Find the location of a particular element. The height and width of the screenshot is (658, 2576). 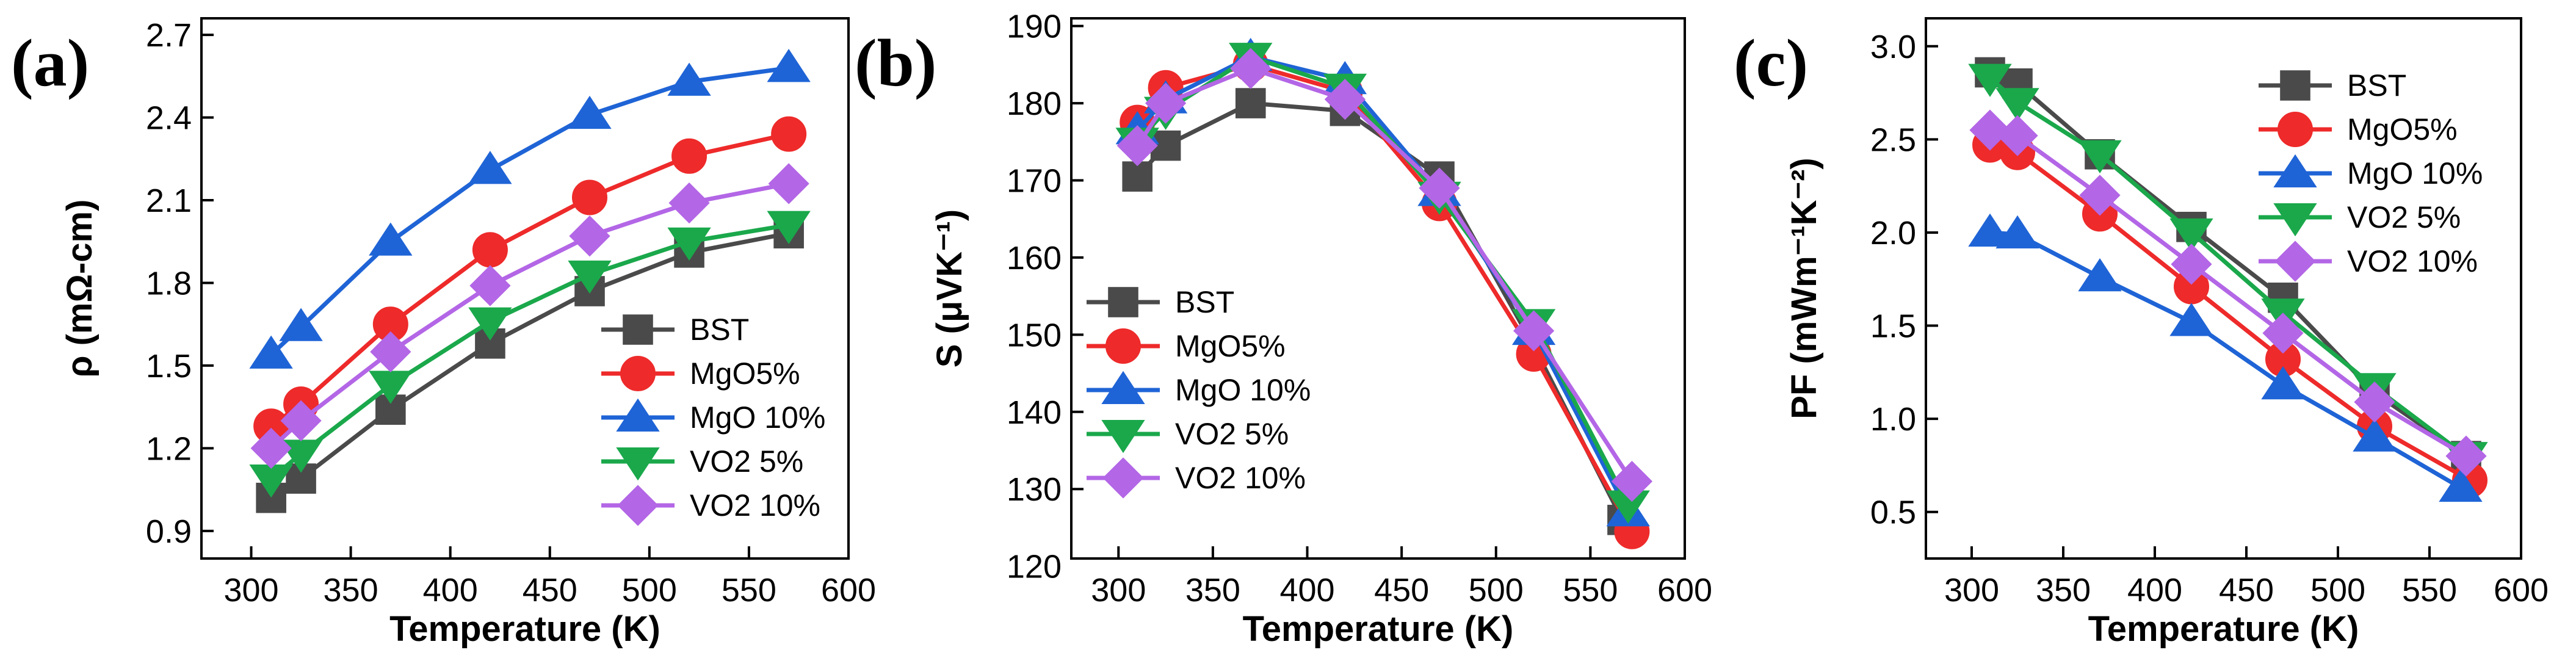

panel-letter: (b) is located at coordinates (895, 63).